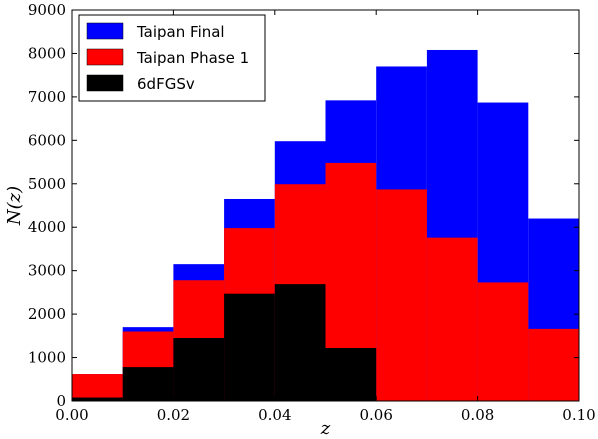 The width and height of the screenshot is (598, 439). What do you see at coordinates (61, 401) in the screenshot?
I see `y-tick-label: 0` at bounding box center [61, 401].